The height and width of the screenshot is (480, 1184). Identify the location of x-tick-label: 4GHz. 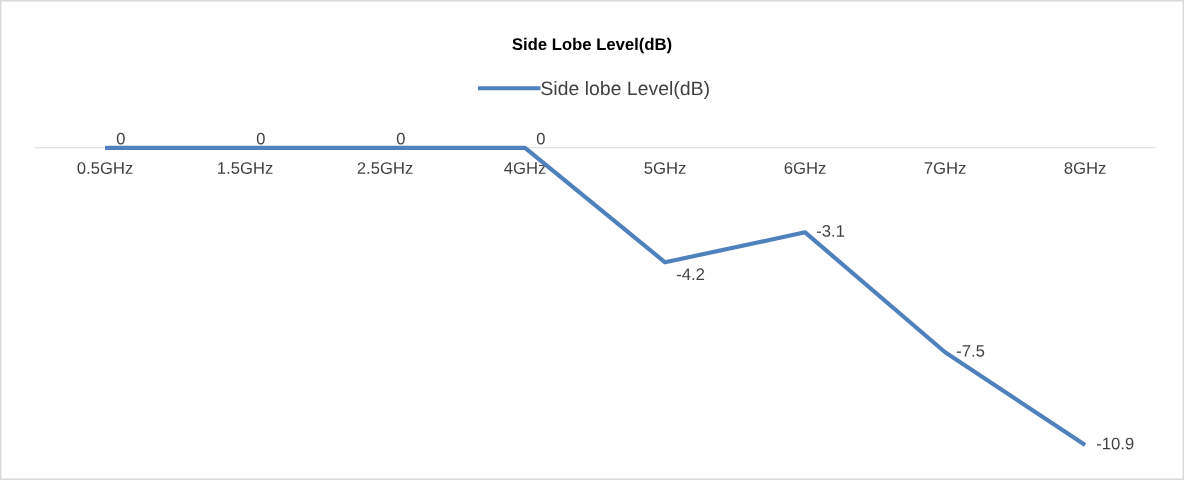
(525, 168).